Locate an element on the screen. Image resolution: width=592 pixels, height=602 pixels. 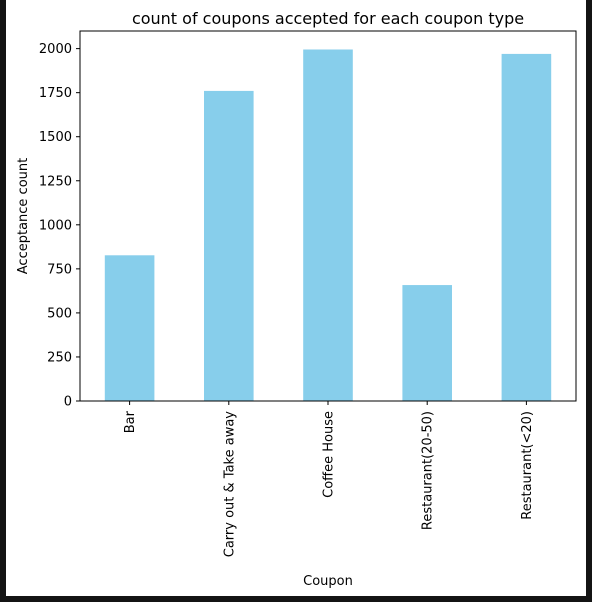
y-tick-label-0: 0 is located at coordinates (68, 402).